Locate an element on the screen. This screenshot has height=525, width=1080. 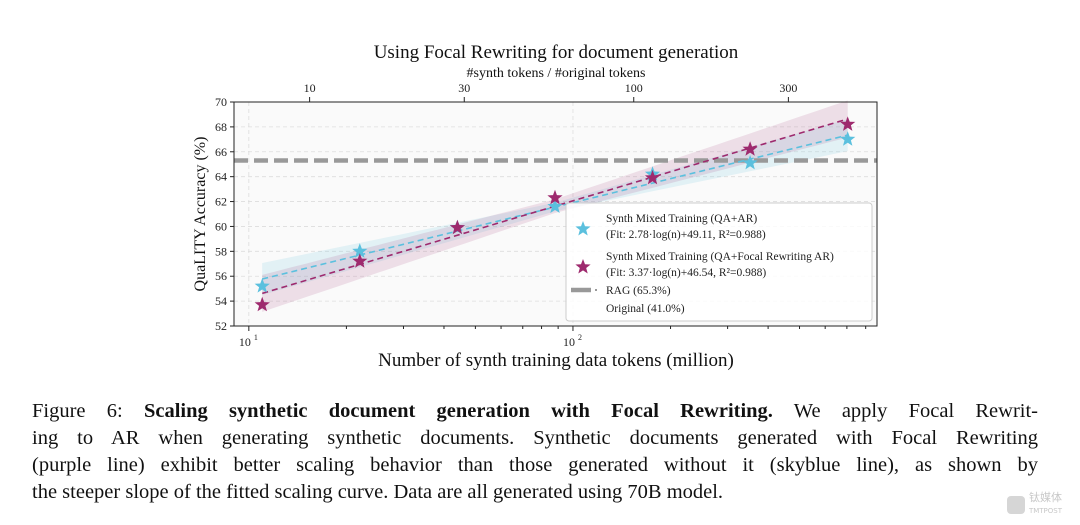
legend-label-original: Original (41.0%) is located at coordinates (645, 309).